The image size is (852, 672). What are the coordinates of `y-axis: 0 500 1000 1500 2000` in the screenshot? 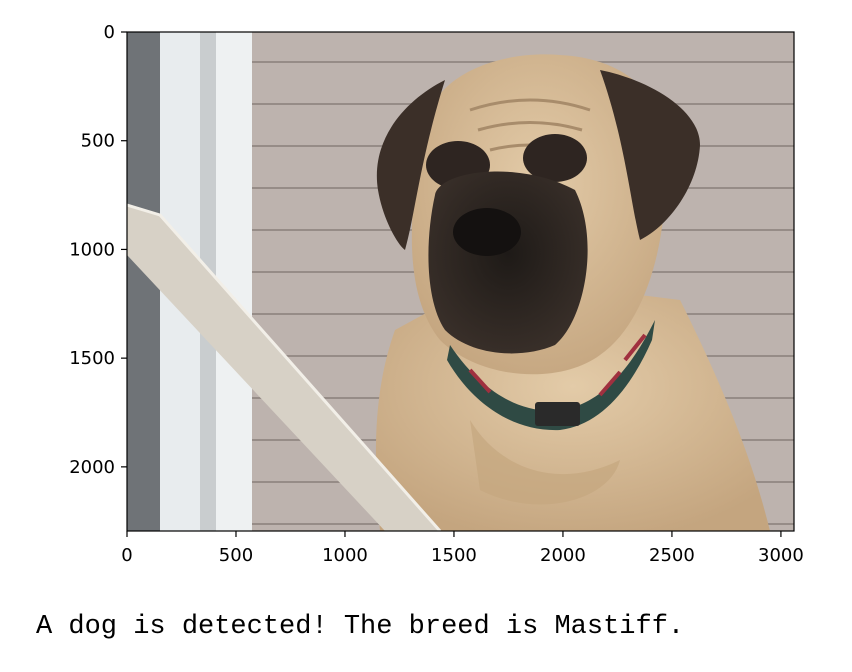 It's located at (98, 250).